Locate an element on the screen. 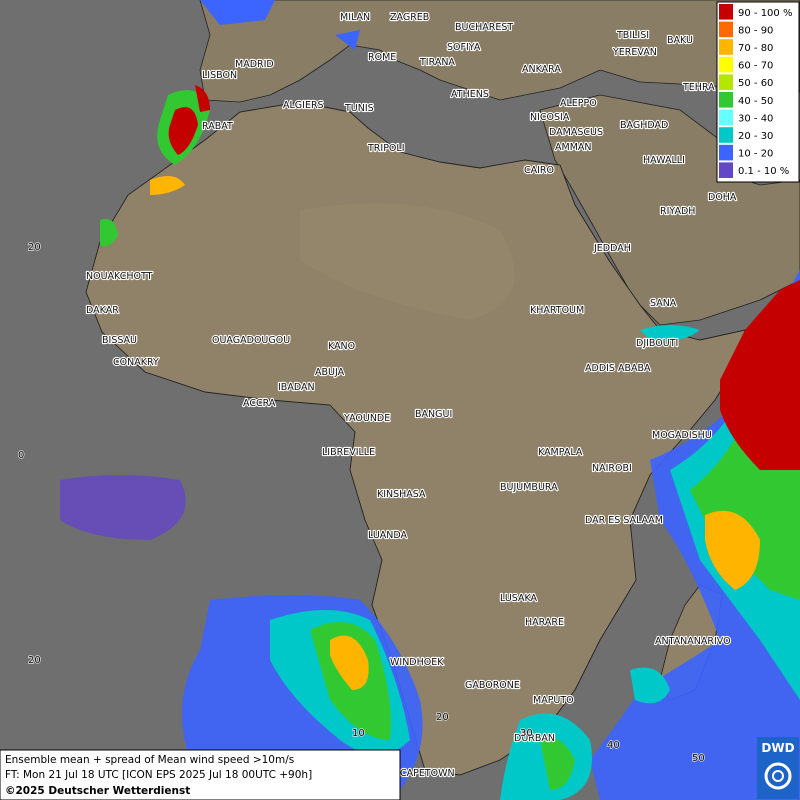 Image resolution: width=800 pixels, height=800 pixels. city-label: LISBON is located at coordinates (219, 75).